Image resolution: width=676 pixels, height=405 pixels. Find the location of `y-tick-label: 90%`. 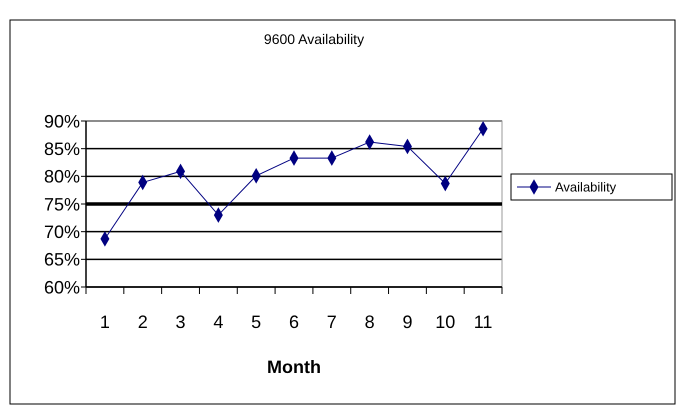

y-tick-label: 90% is located at coordinates (62, 121).